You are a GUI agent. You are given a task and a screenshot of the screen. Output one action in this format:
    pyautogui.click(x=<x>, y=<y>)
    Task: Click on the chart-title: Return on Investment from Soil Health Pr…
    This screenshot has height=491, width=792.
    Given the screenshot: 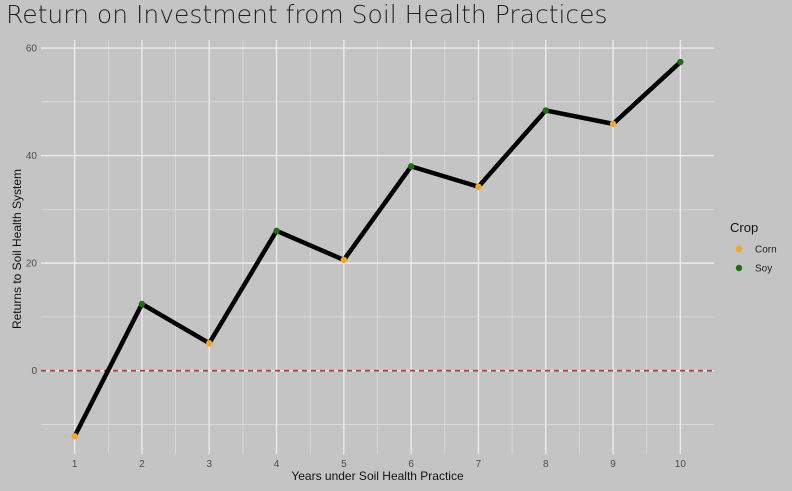 What is the action you would take?
    pyautogui.click(x=307, y=14)
    